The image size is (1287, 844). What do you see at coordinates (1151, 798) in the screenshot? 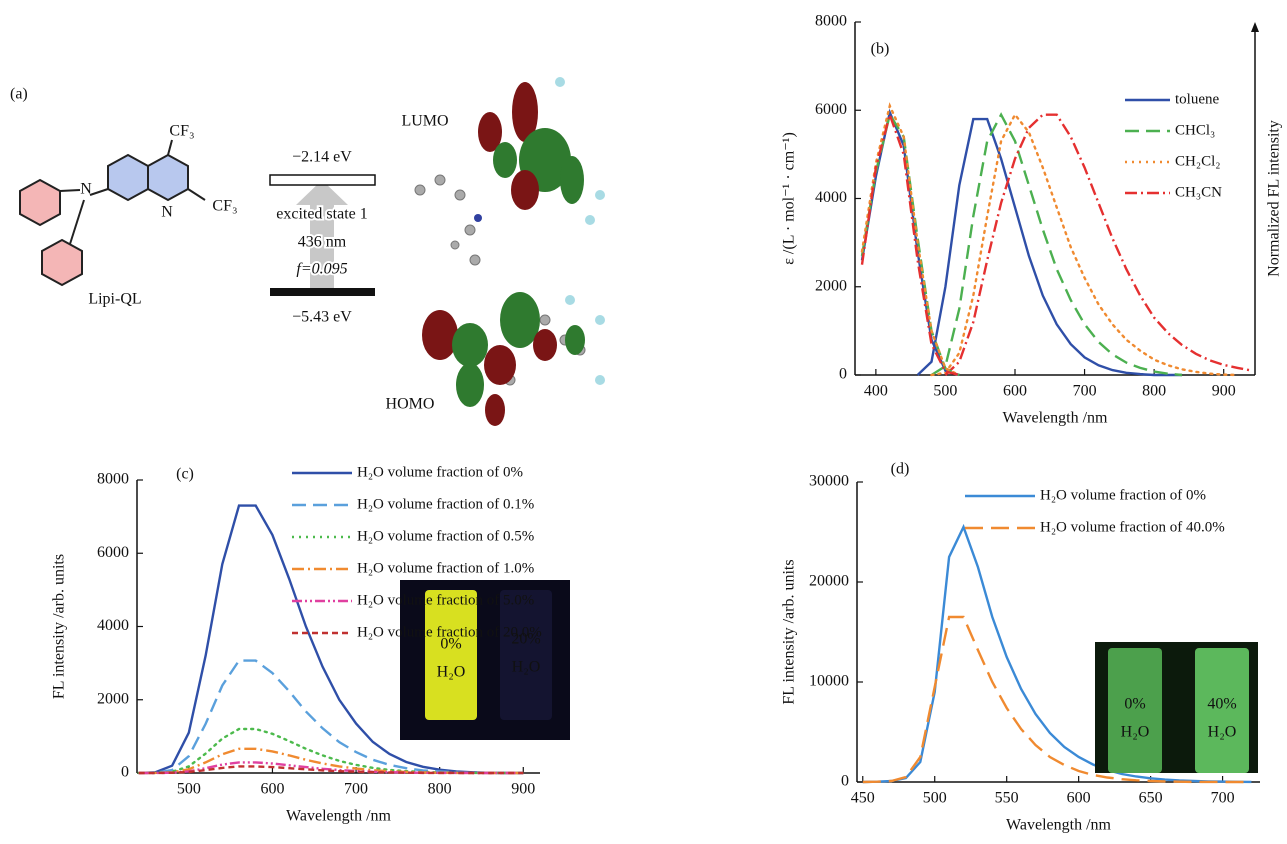
I see `x-tick-label: 650` at bounding box center [1151, 798].